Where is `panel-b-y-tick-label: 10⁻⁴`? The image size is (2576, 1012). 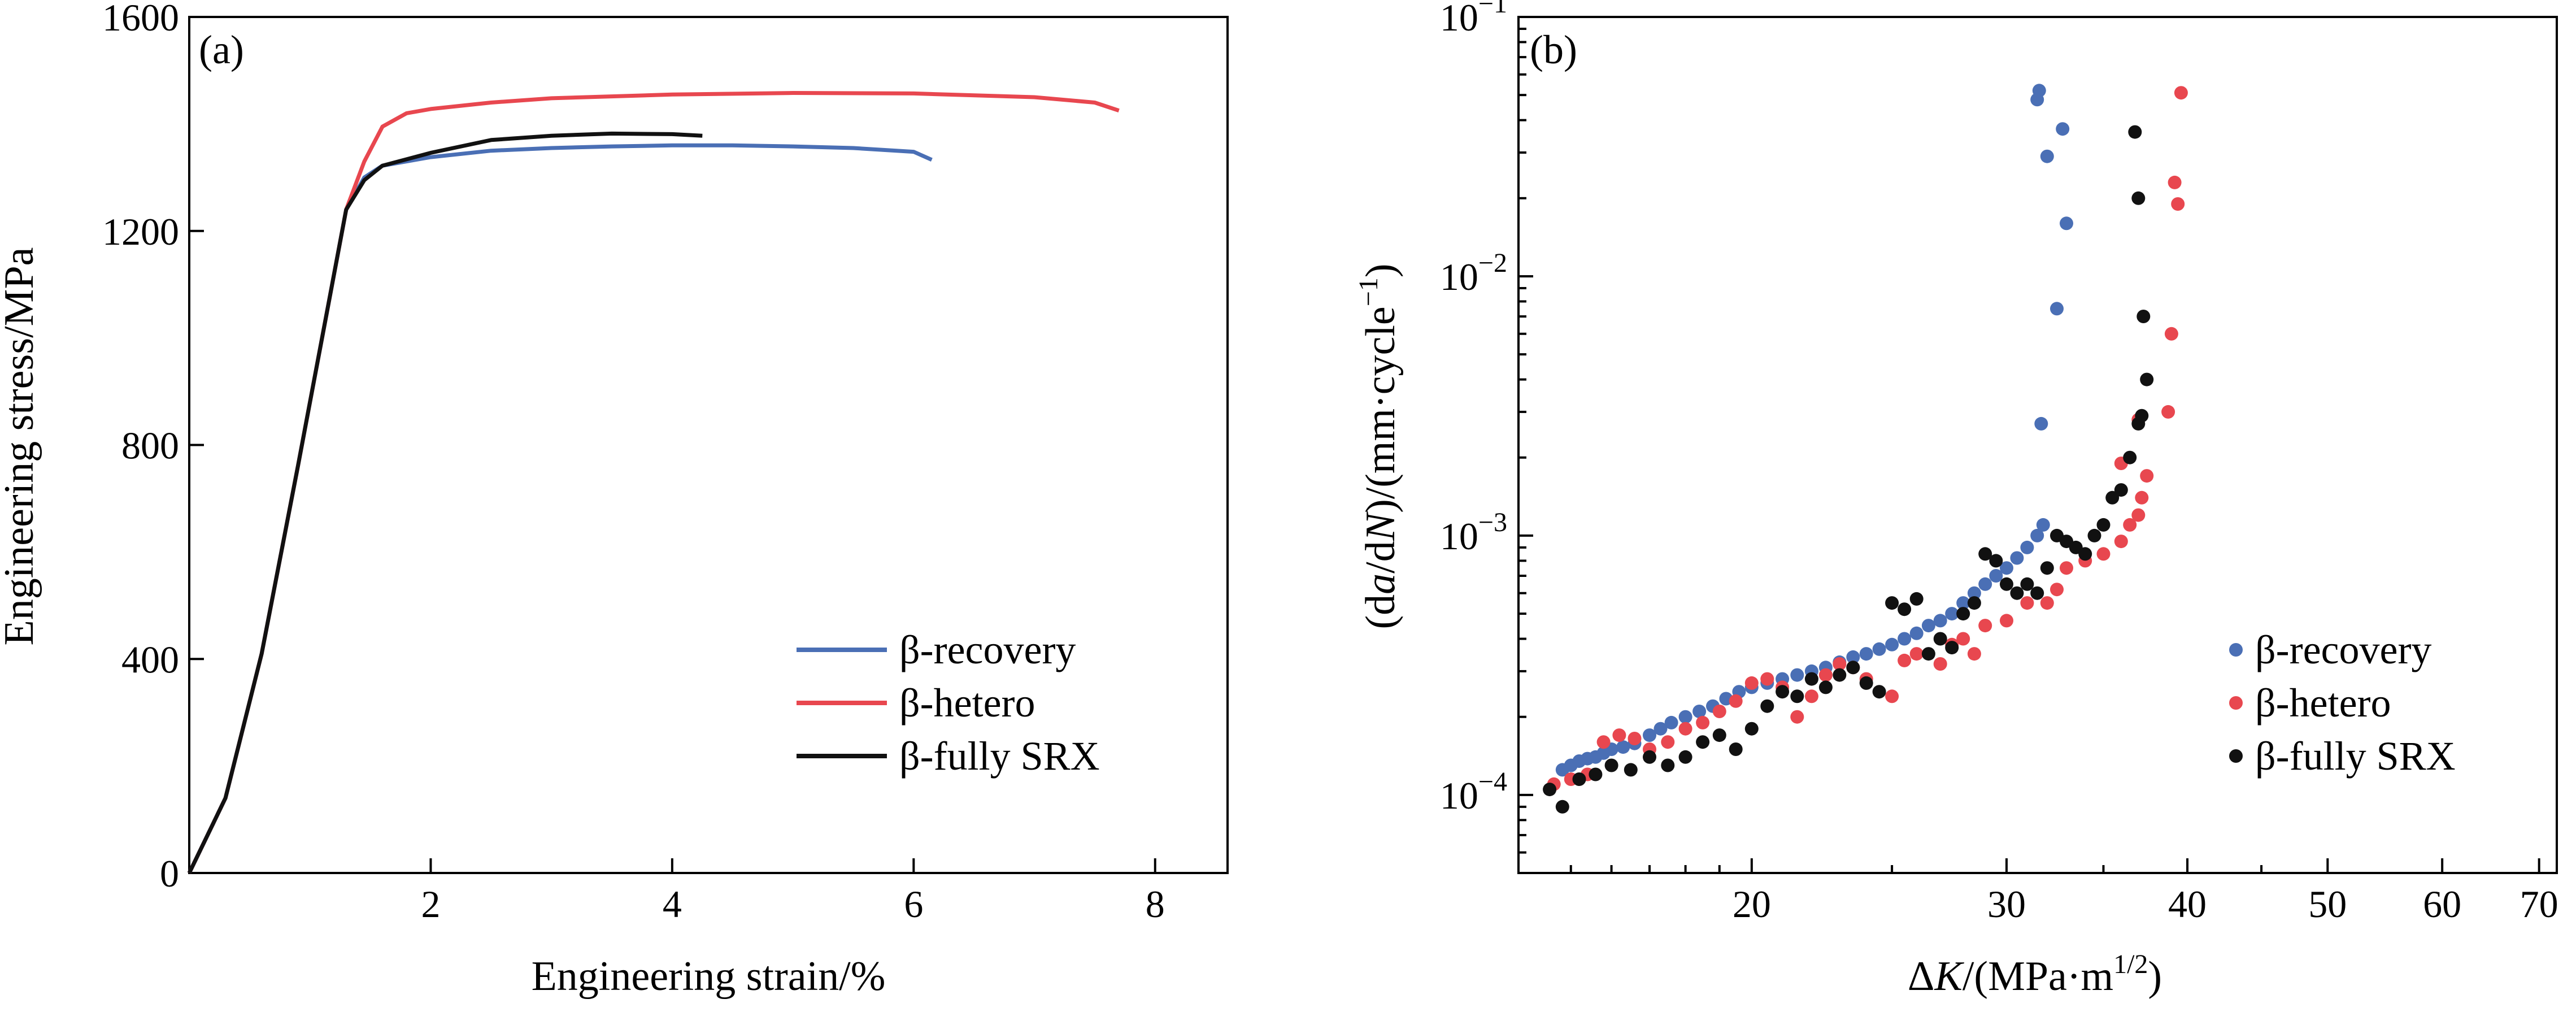
panel-b-y-tick-label: 10⁻⁴ is located at coordinates (1473, 792).